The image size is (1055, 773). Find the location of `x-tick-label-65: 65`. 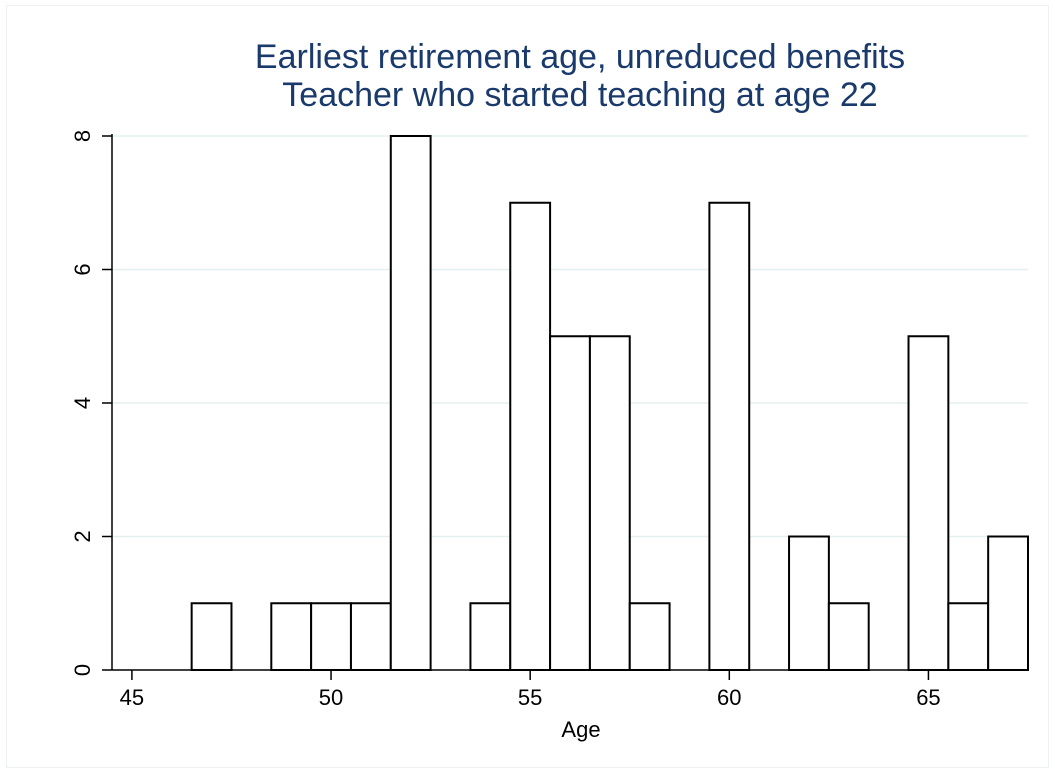

x-tick-label-65: 65 is located at coordinates (928, 697).